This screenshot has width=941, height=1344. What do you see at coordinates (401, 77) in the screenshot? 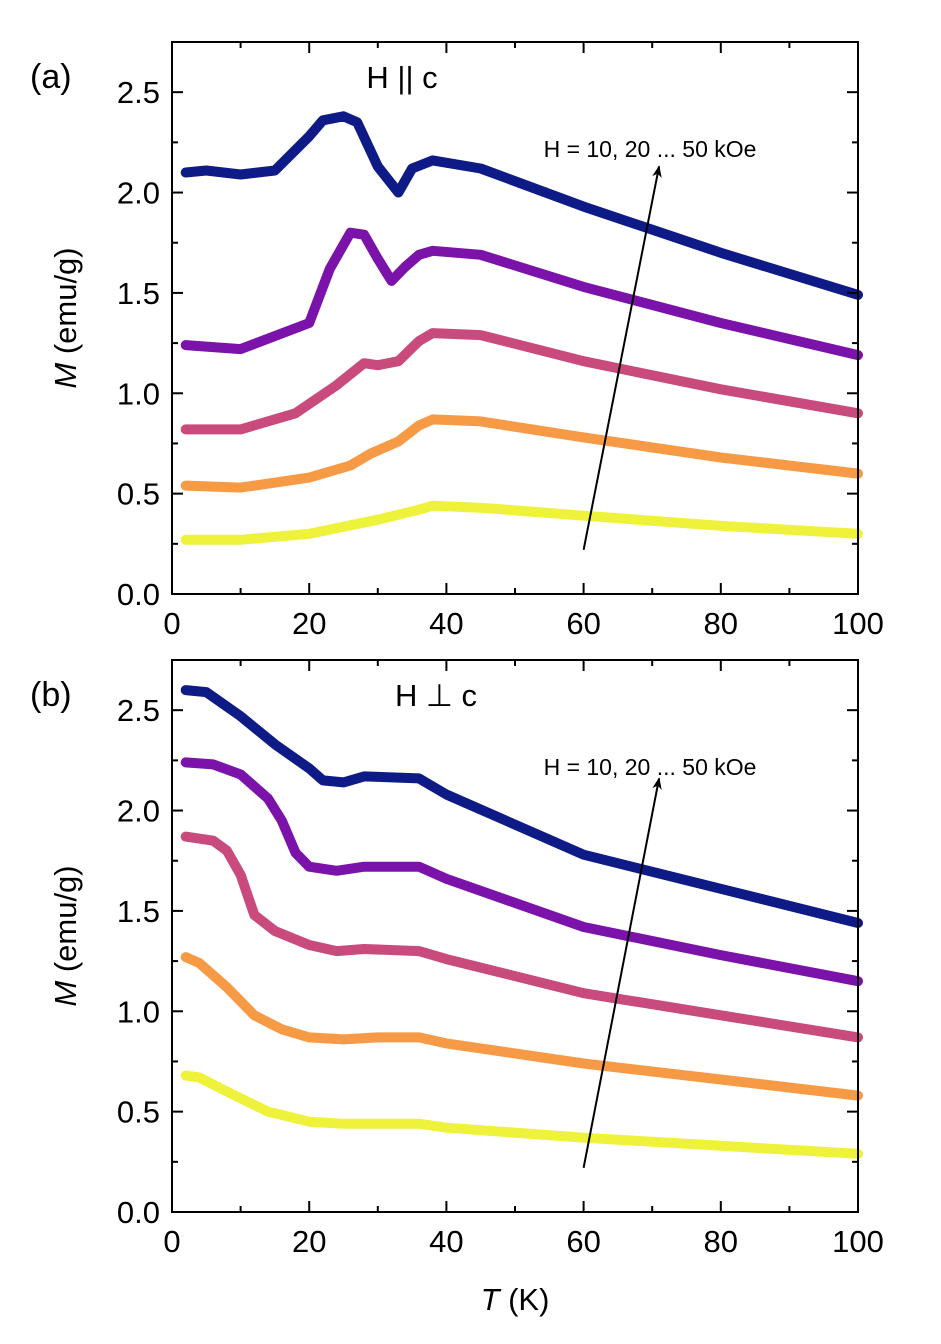
I see `orientation-label: H || c` at bounding box center [401, 77].